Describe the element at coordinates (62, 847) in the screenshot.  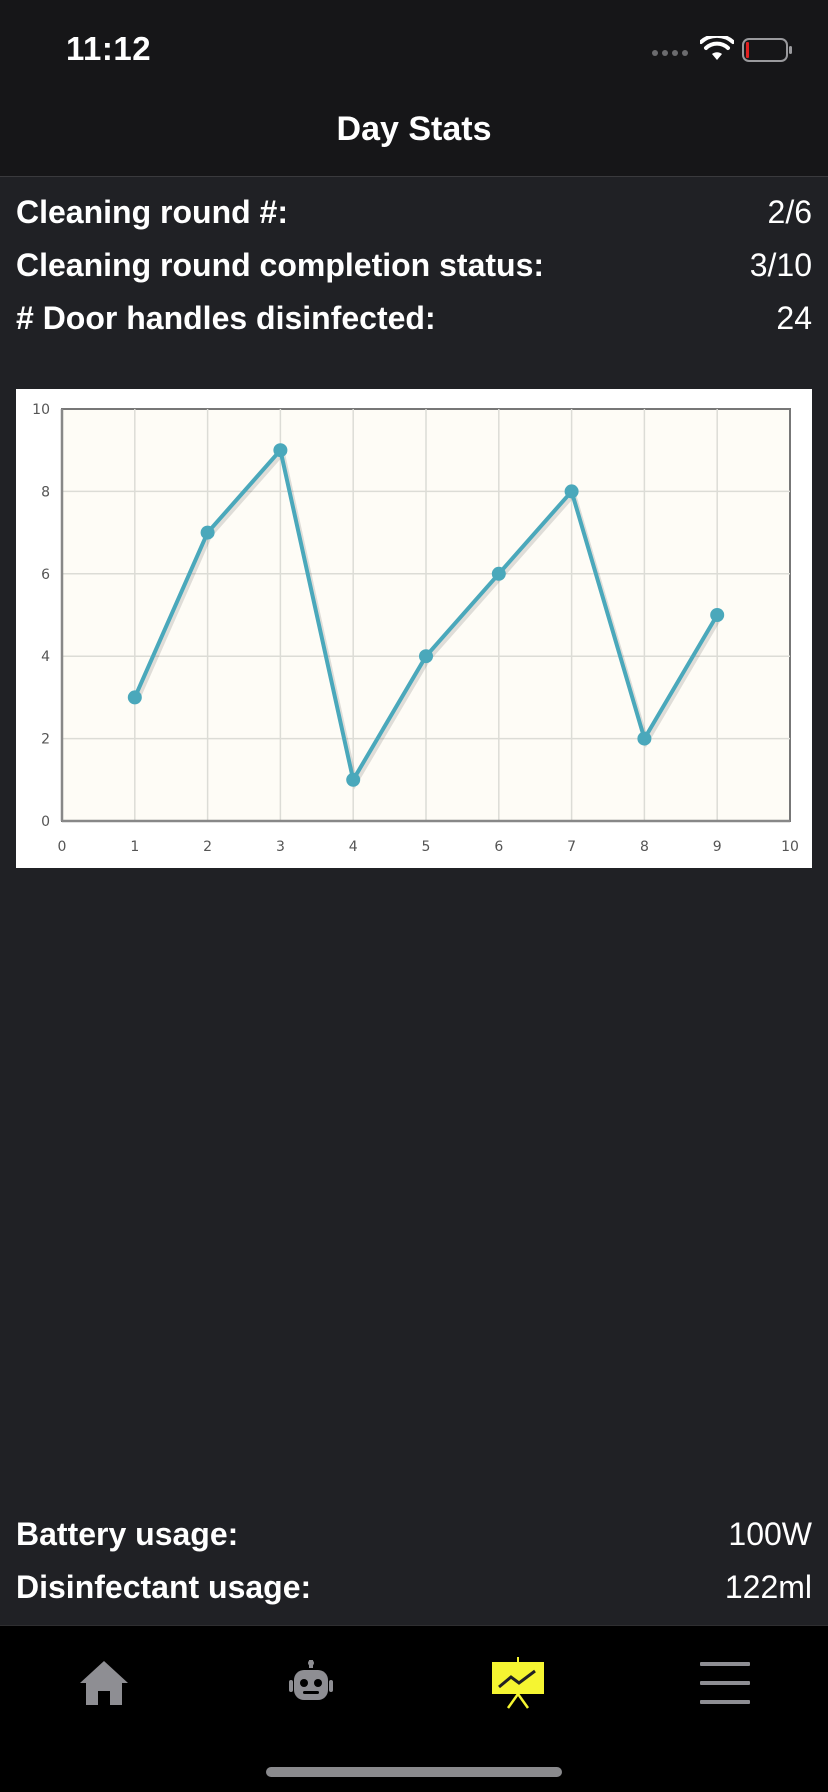
I see `x-tick-label: 0` at that location.